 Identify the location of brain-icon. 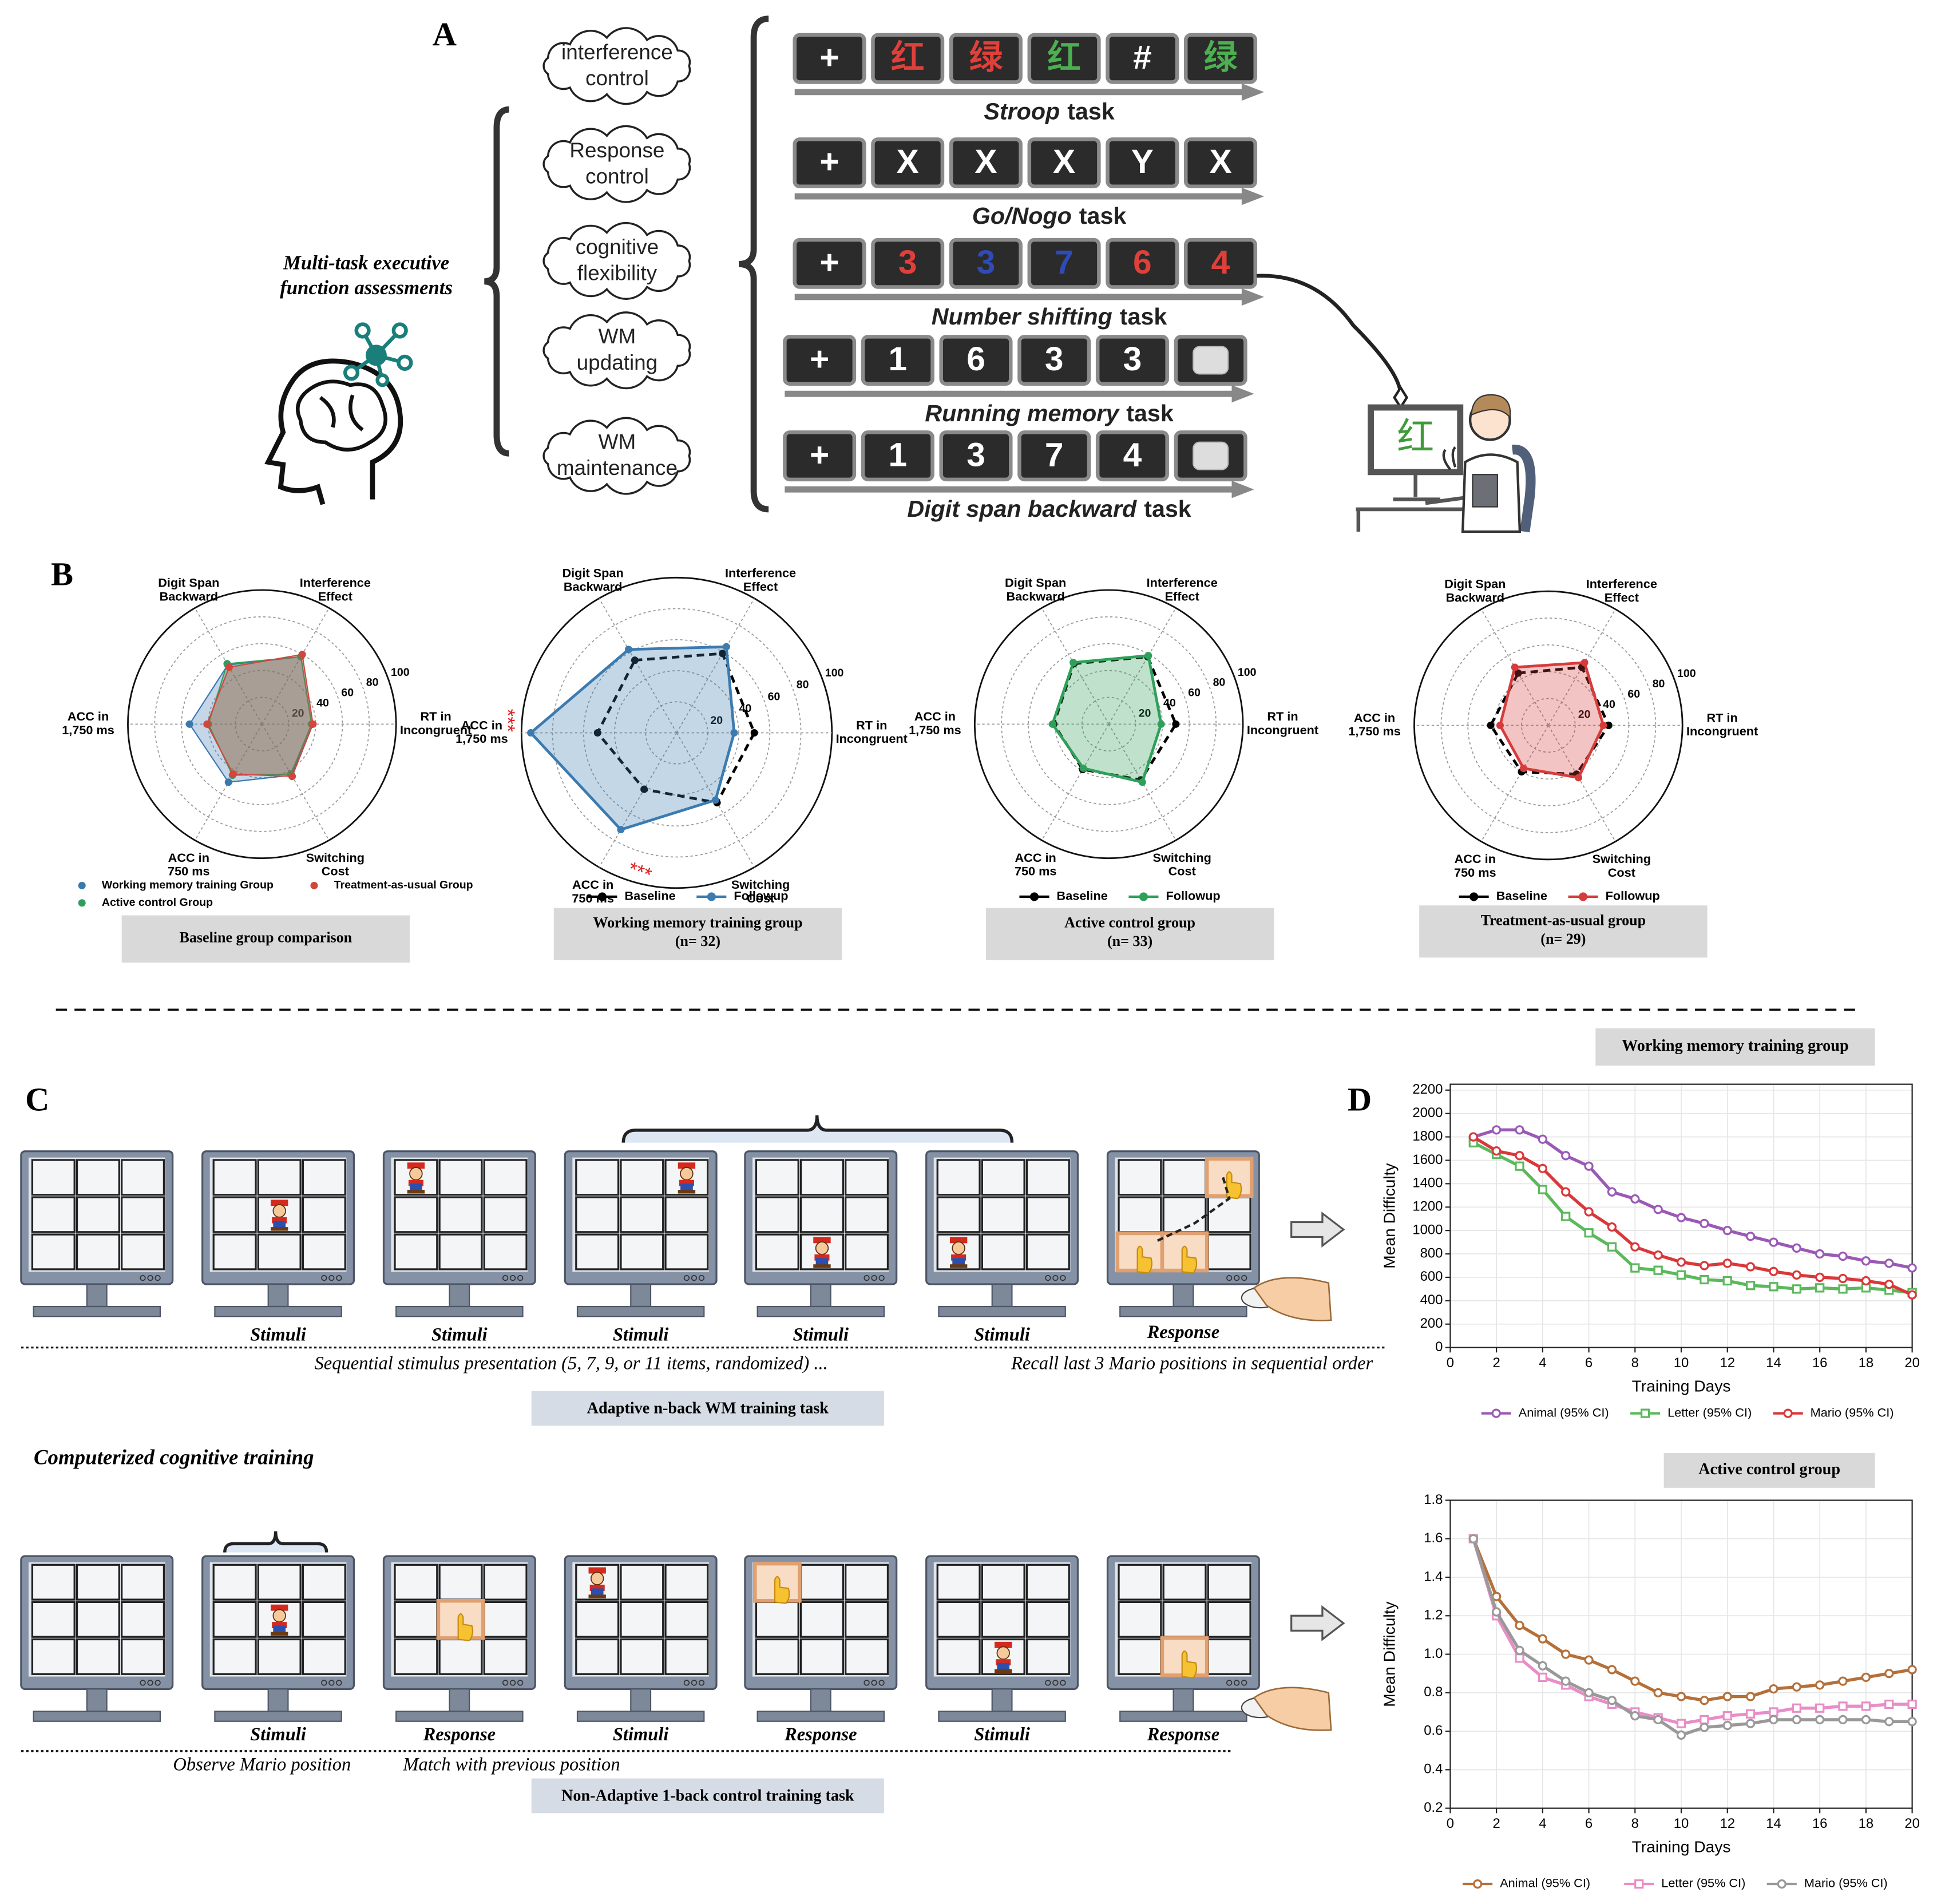
(341, 415).